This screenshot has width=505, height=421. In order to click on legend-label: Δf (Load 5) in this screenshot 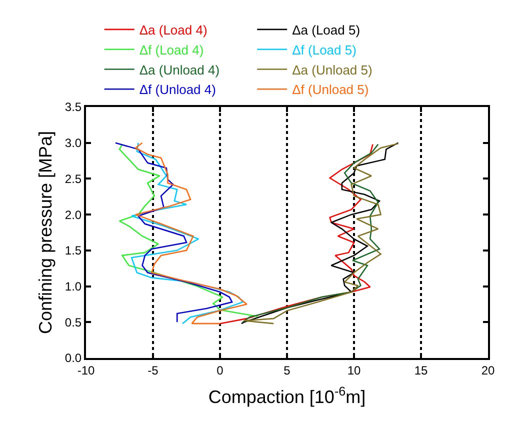, I will do `click(324, 50)`.